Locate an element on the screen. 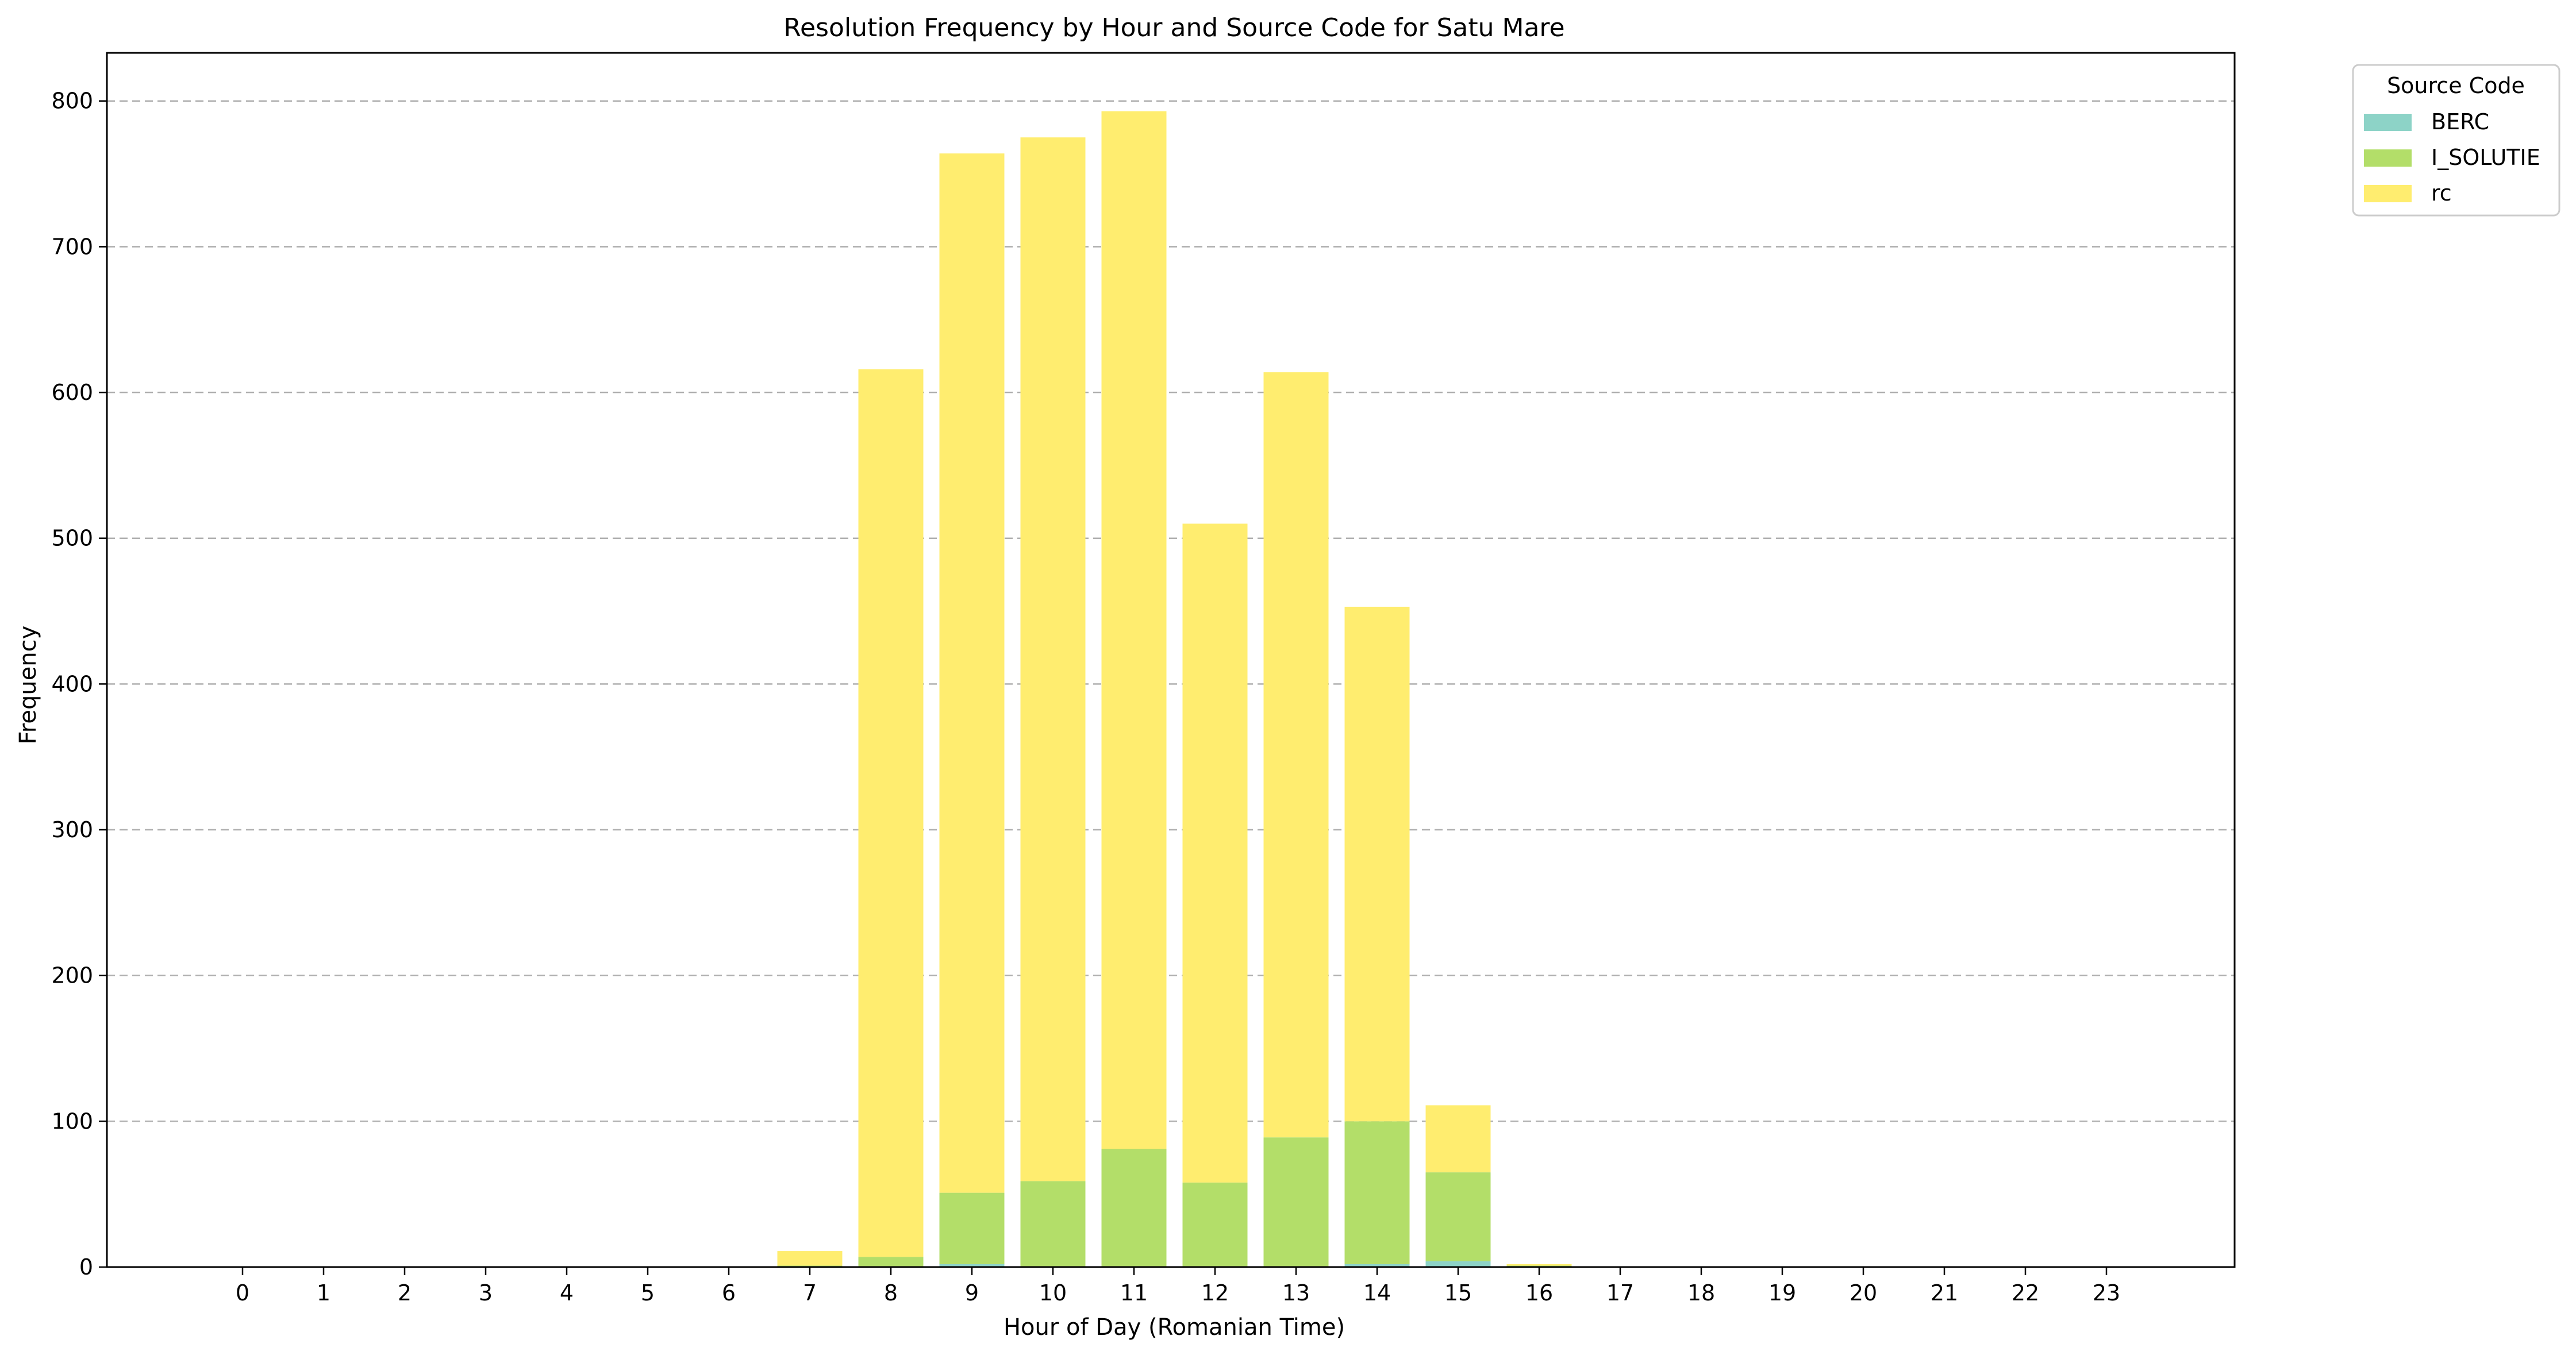 This screenshot has height=1359, width=2576. legend-label-rc: rc is located at coordinates (2441, 193).